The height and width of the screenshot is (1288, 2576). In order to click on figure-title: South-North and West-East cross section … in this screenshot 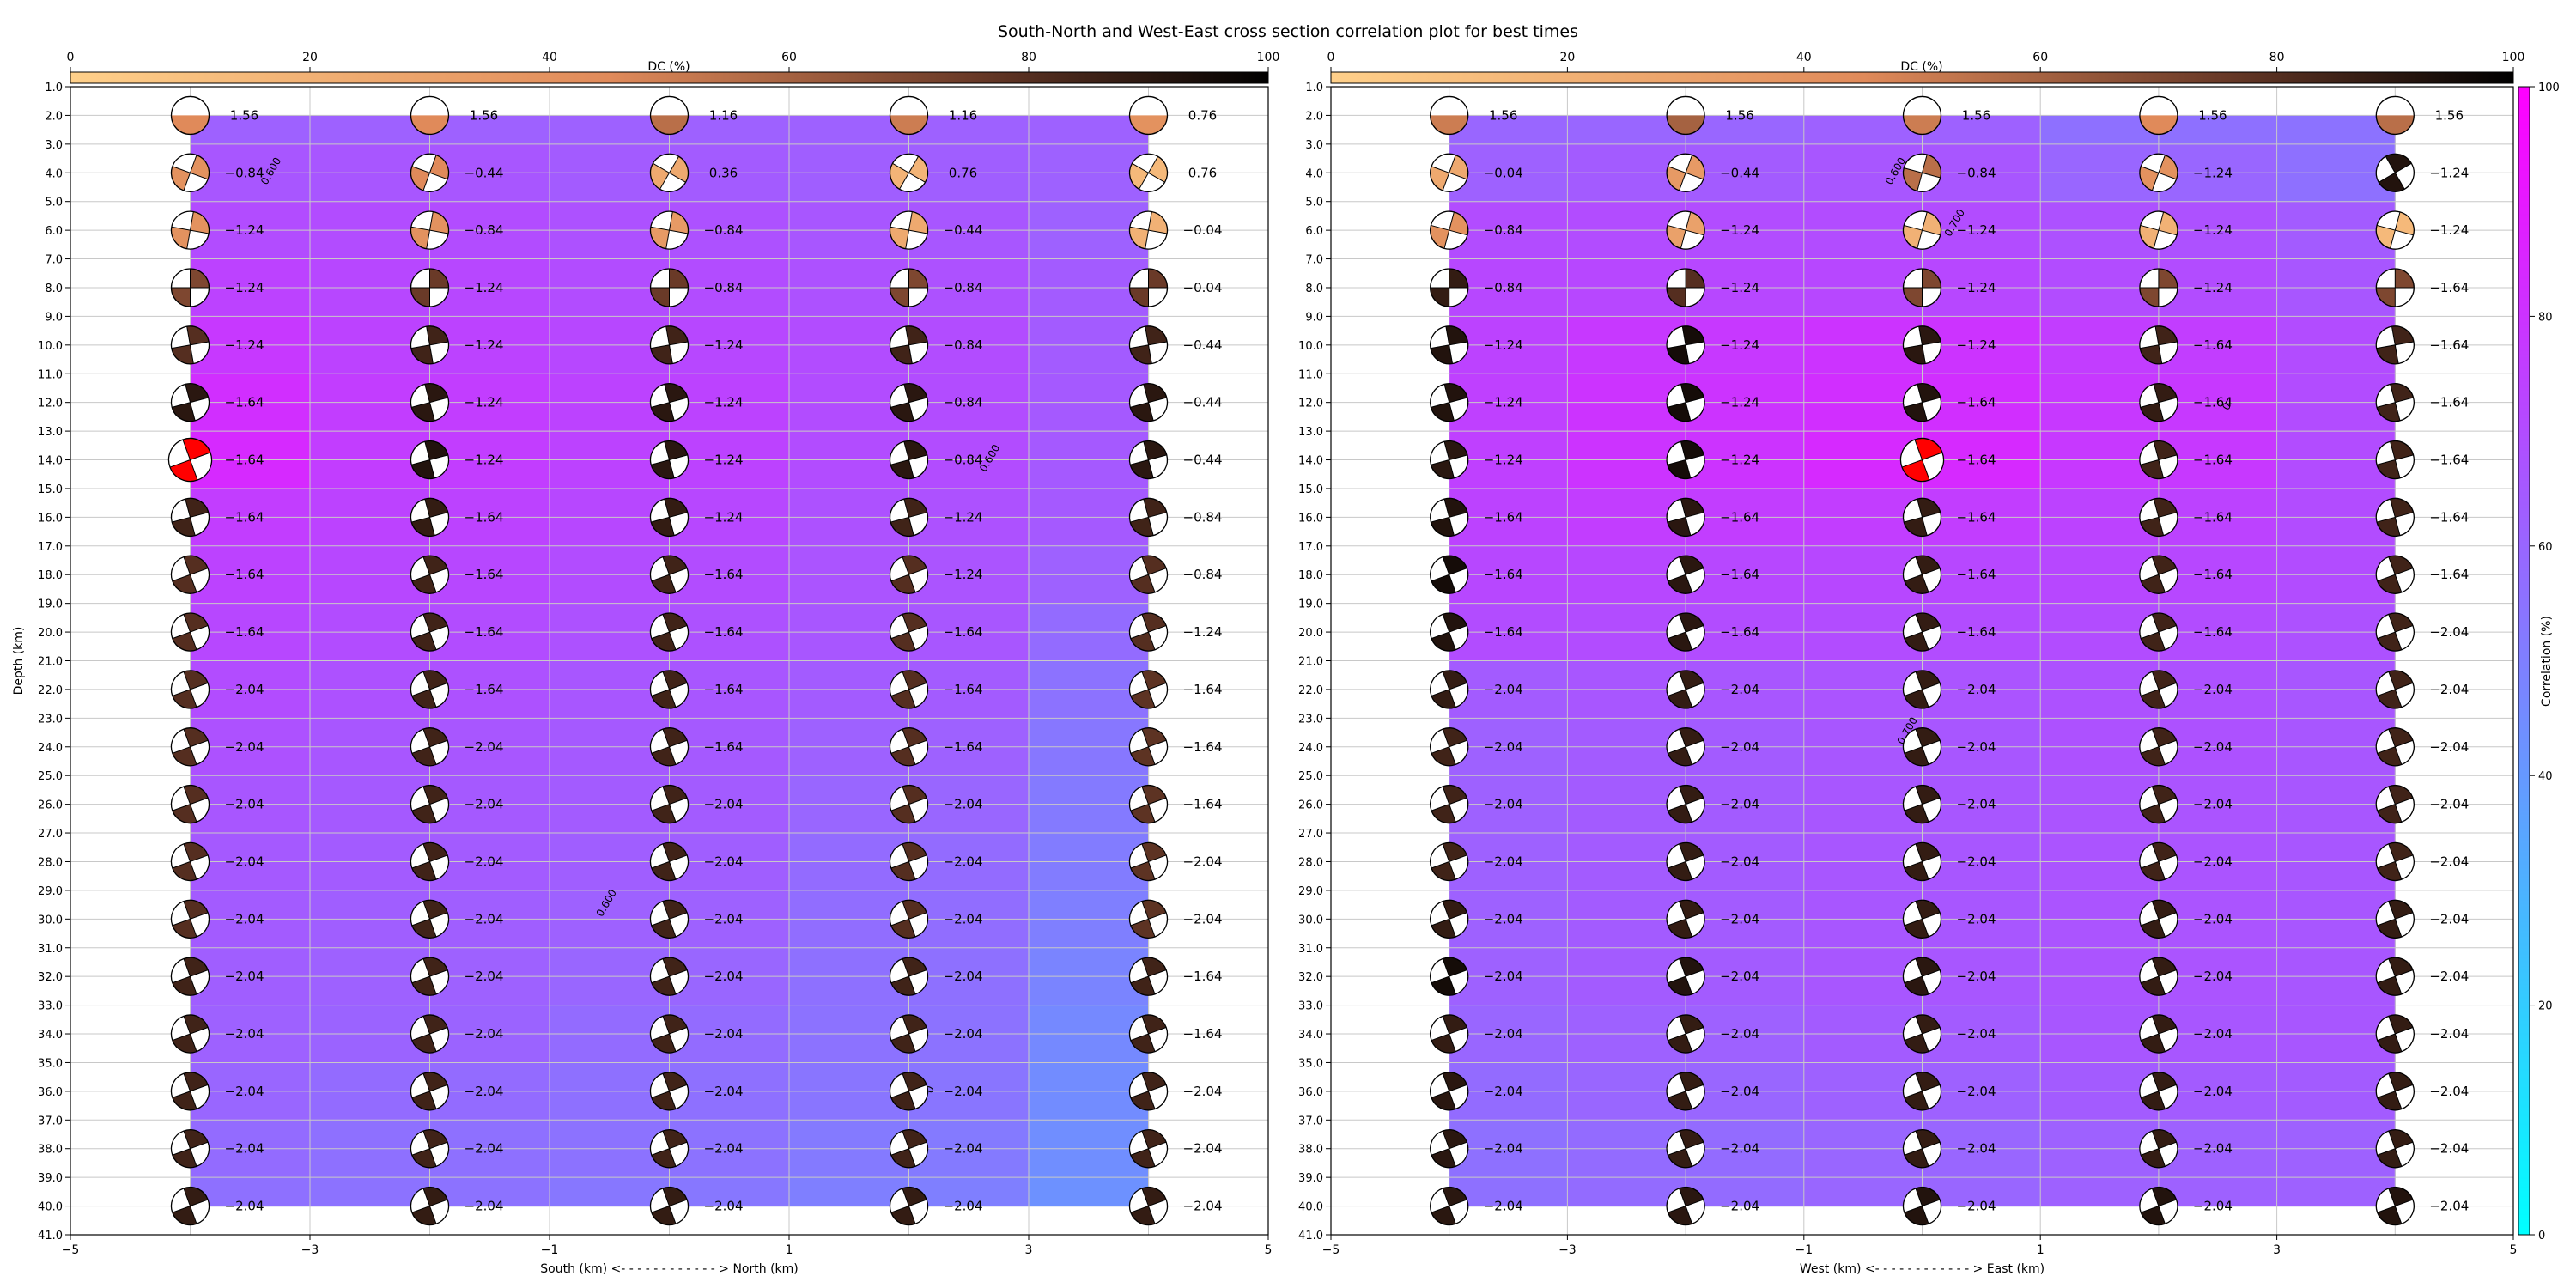, I will do `click(1288, 32)`.